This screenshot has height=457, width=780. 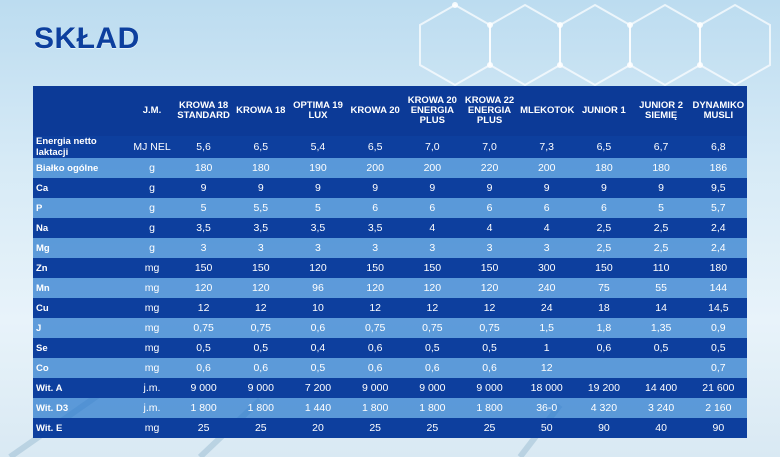 What do you see at coordinates (661, 268) in the screenshot?
I see `value-cell: 110` at bounding box center [661, 268].